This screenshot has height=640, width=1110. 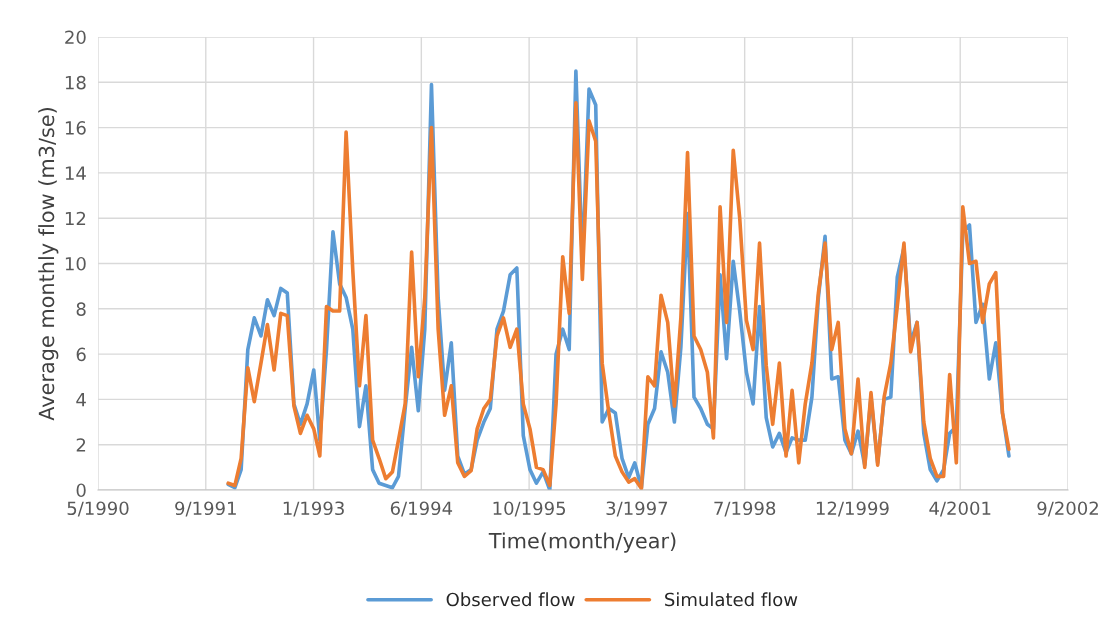 What do you see at coordinates (81, 400) in the screenshot?
I see `y-tick-label: 4` at bounding box center [81, 400].